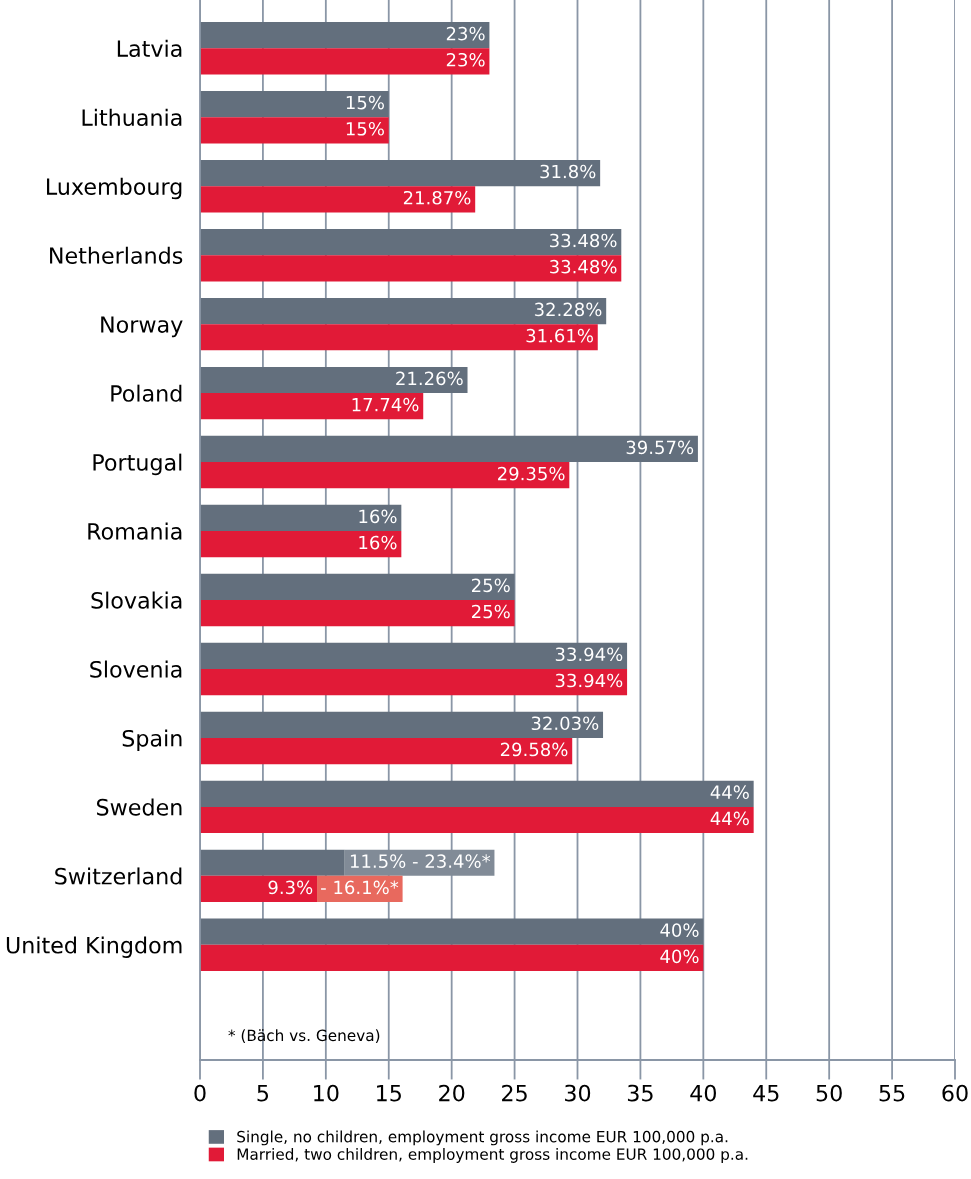 The width and height of the screenshot is (971, 1179). Describe the element at coordinates (660, 447) in the screenshot. I see `data-label: 39.57%` at that location.